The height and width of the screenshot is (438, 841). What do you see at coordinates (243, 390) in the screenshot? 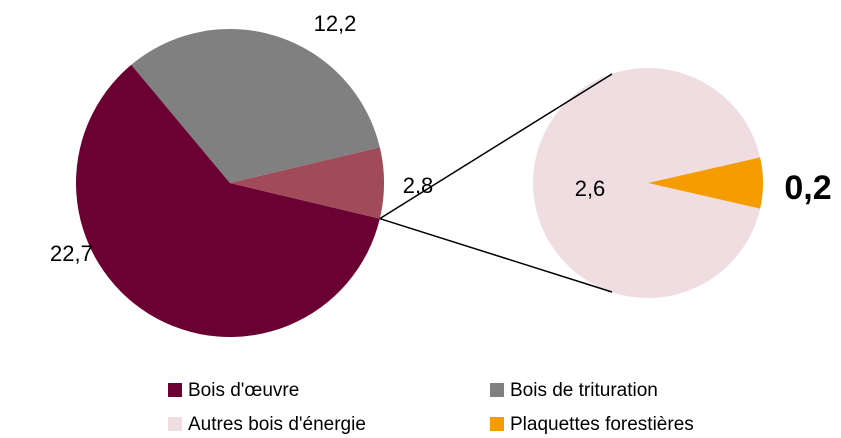
I see `legend-label: Bois d'œuvre` at bounding box center [243, 390].